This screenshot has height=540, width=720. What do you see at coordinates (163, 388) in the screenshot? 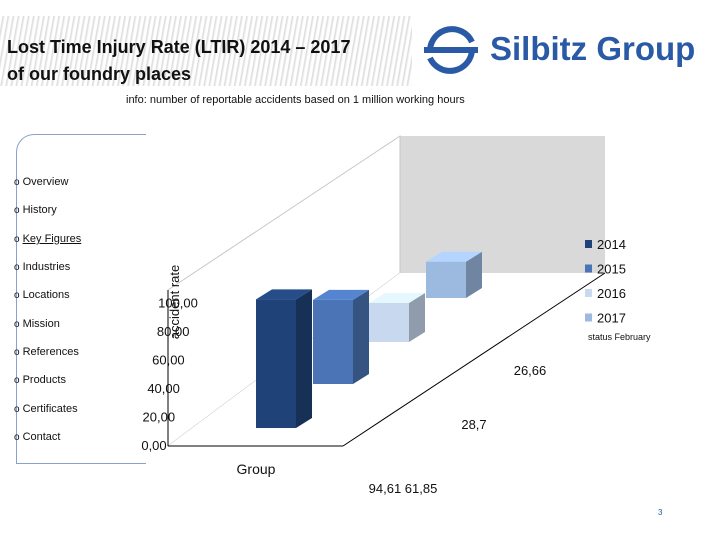
I see `y-tick-label: 40,00` at bounding box center [163, 388].